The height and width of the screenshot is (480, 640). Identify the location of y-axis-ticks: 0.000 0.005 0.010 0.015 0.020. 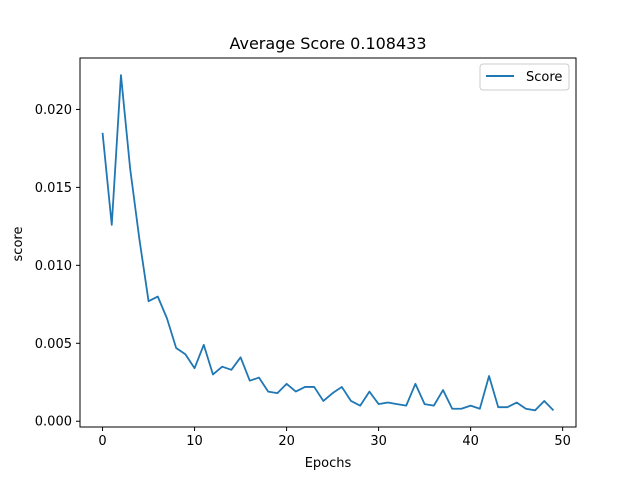
(57, 266).